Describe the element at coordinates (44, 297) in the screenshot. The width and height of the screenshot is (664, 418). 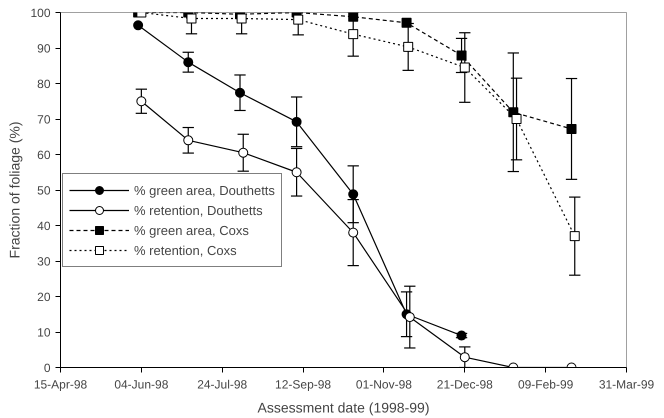
I see `y-tick-label: 20` at that location.